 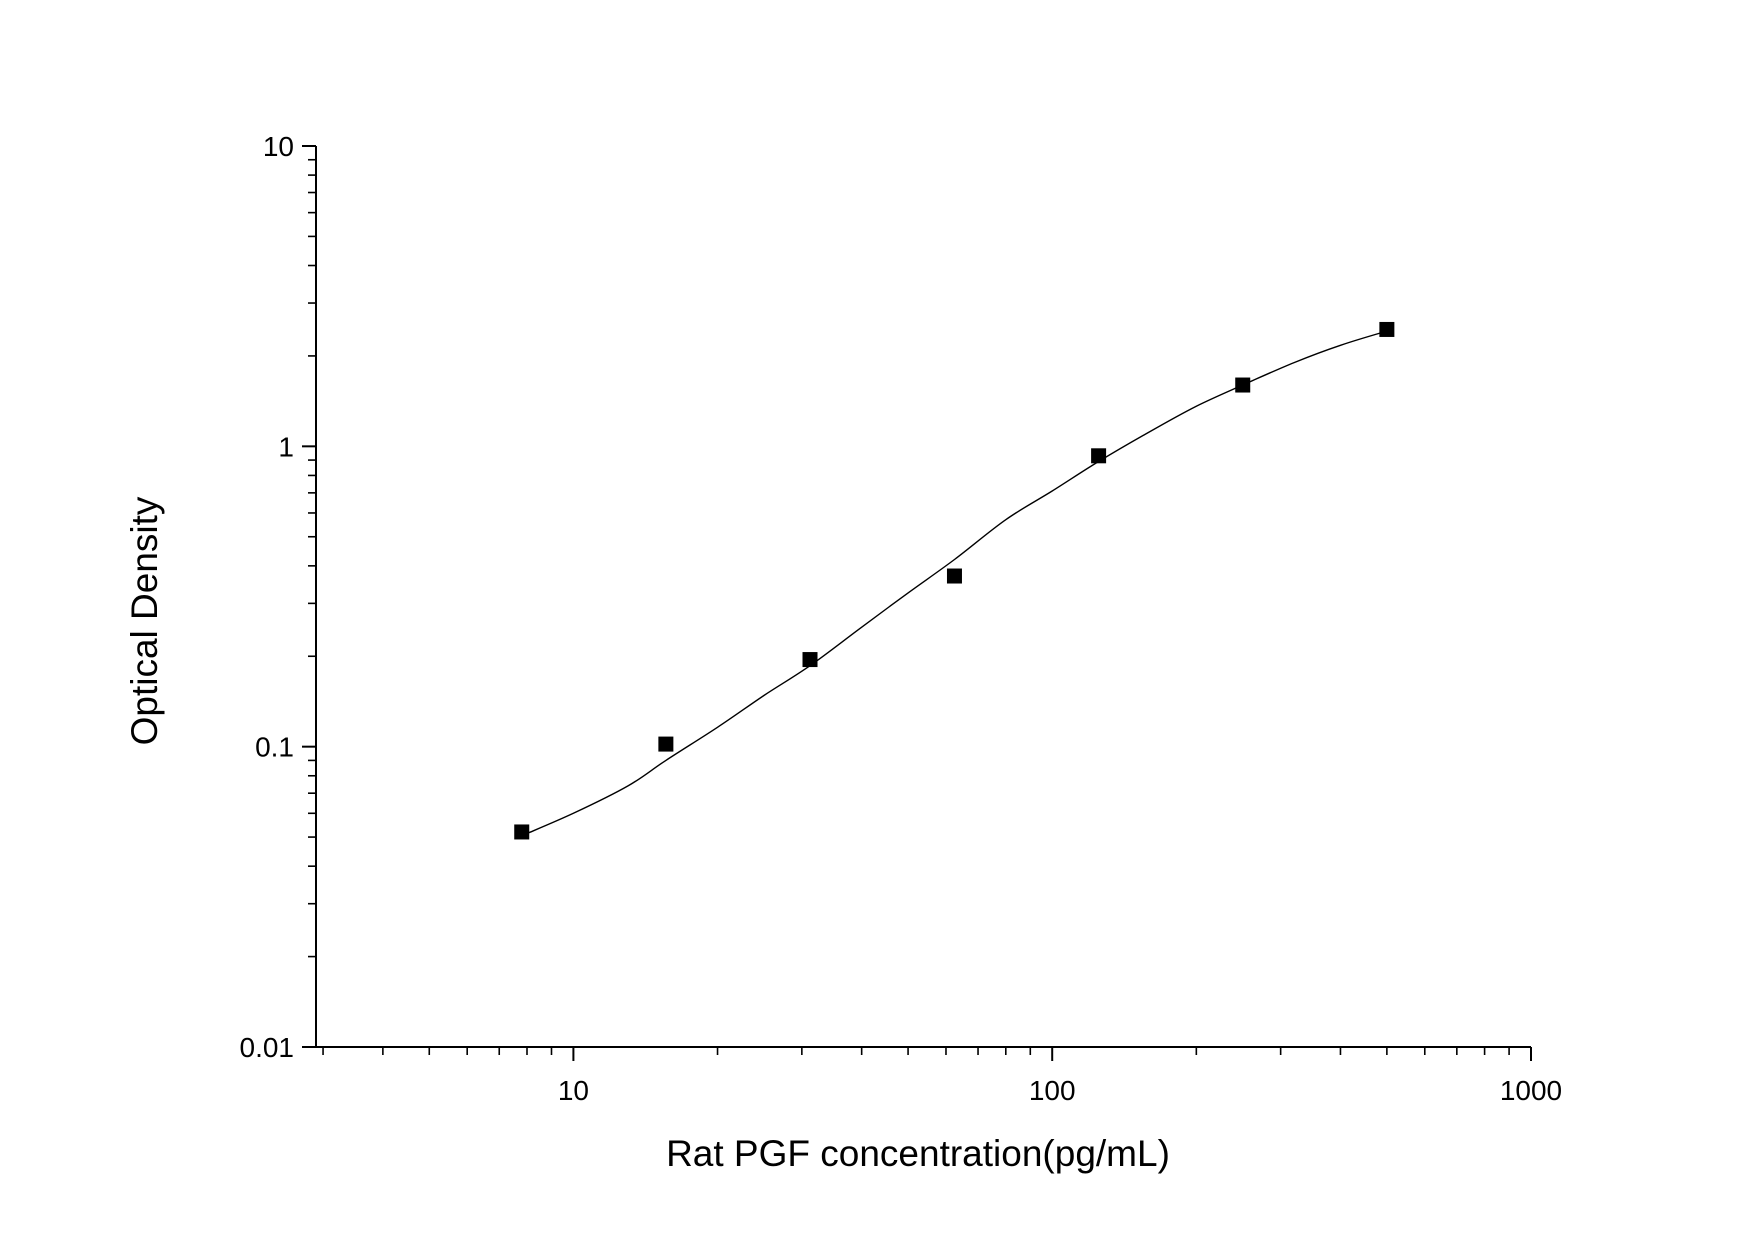 What do you see at coordinates (278, 146) in the screenshot?
I see `y-tick-label: 10` at bounding box center [278, 146].